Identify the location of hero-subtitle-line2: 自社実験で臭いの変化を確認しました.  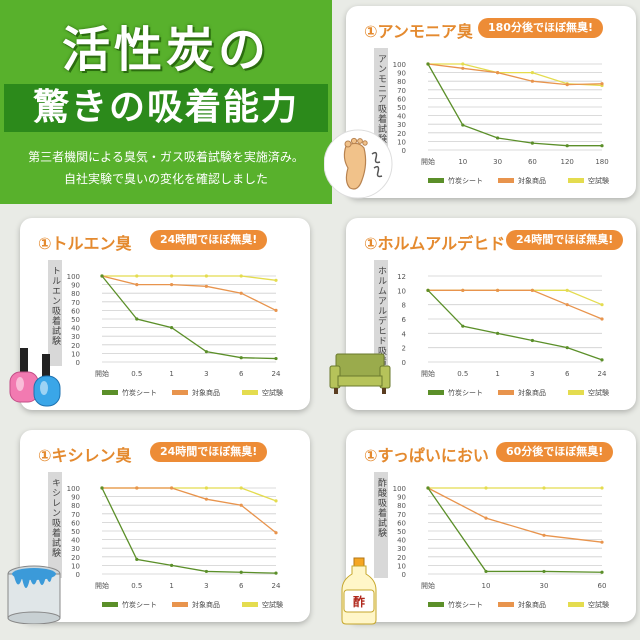
(165, 179).